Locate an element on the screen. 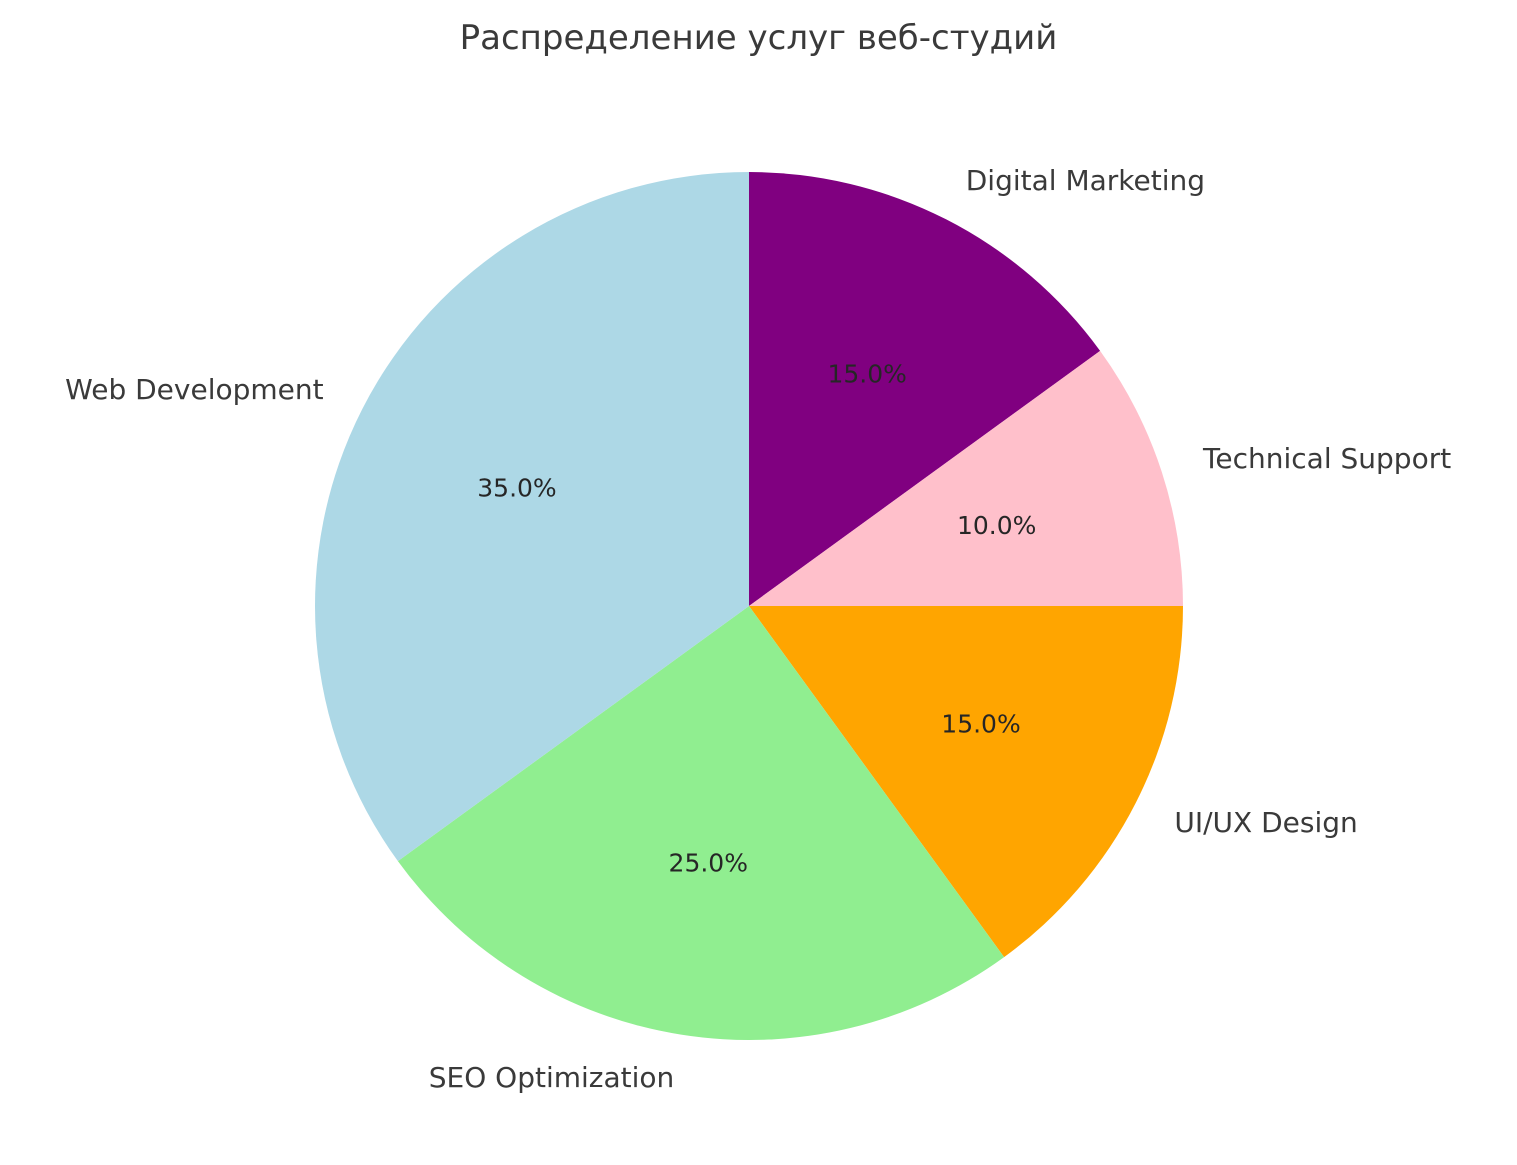 The image size is (1517, 1165). pie-label-digital-marketing: Digital Marketing is located at coordinates (1085, 180).